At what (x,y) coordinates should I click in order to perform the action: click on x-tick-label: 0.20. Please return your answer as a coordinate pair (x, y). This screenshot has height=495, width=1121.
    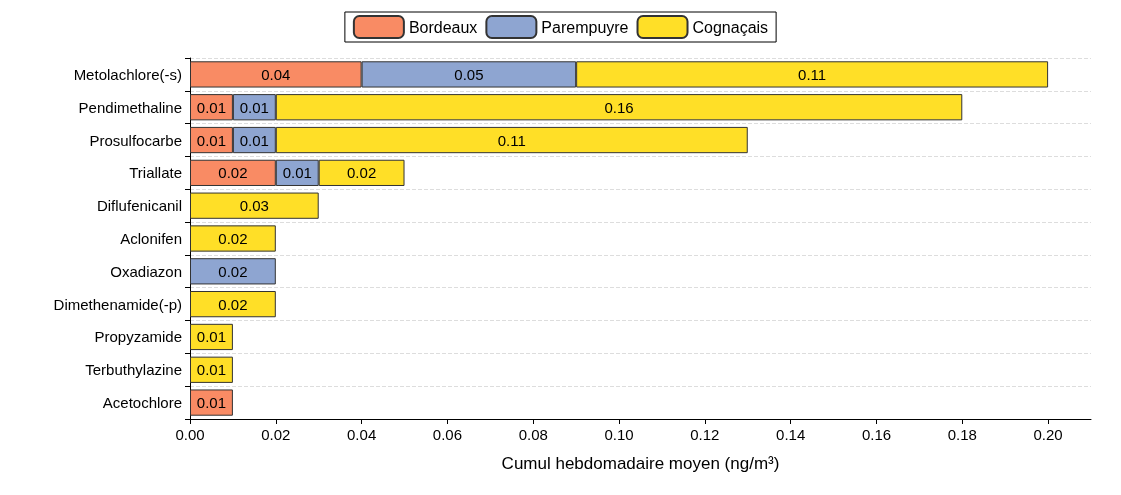
    Looking at the image, I should click on (1048, 434).